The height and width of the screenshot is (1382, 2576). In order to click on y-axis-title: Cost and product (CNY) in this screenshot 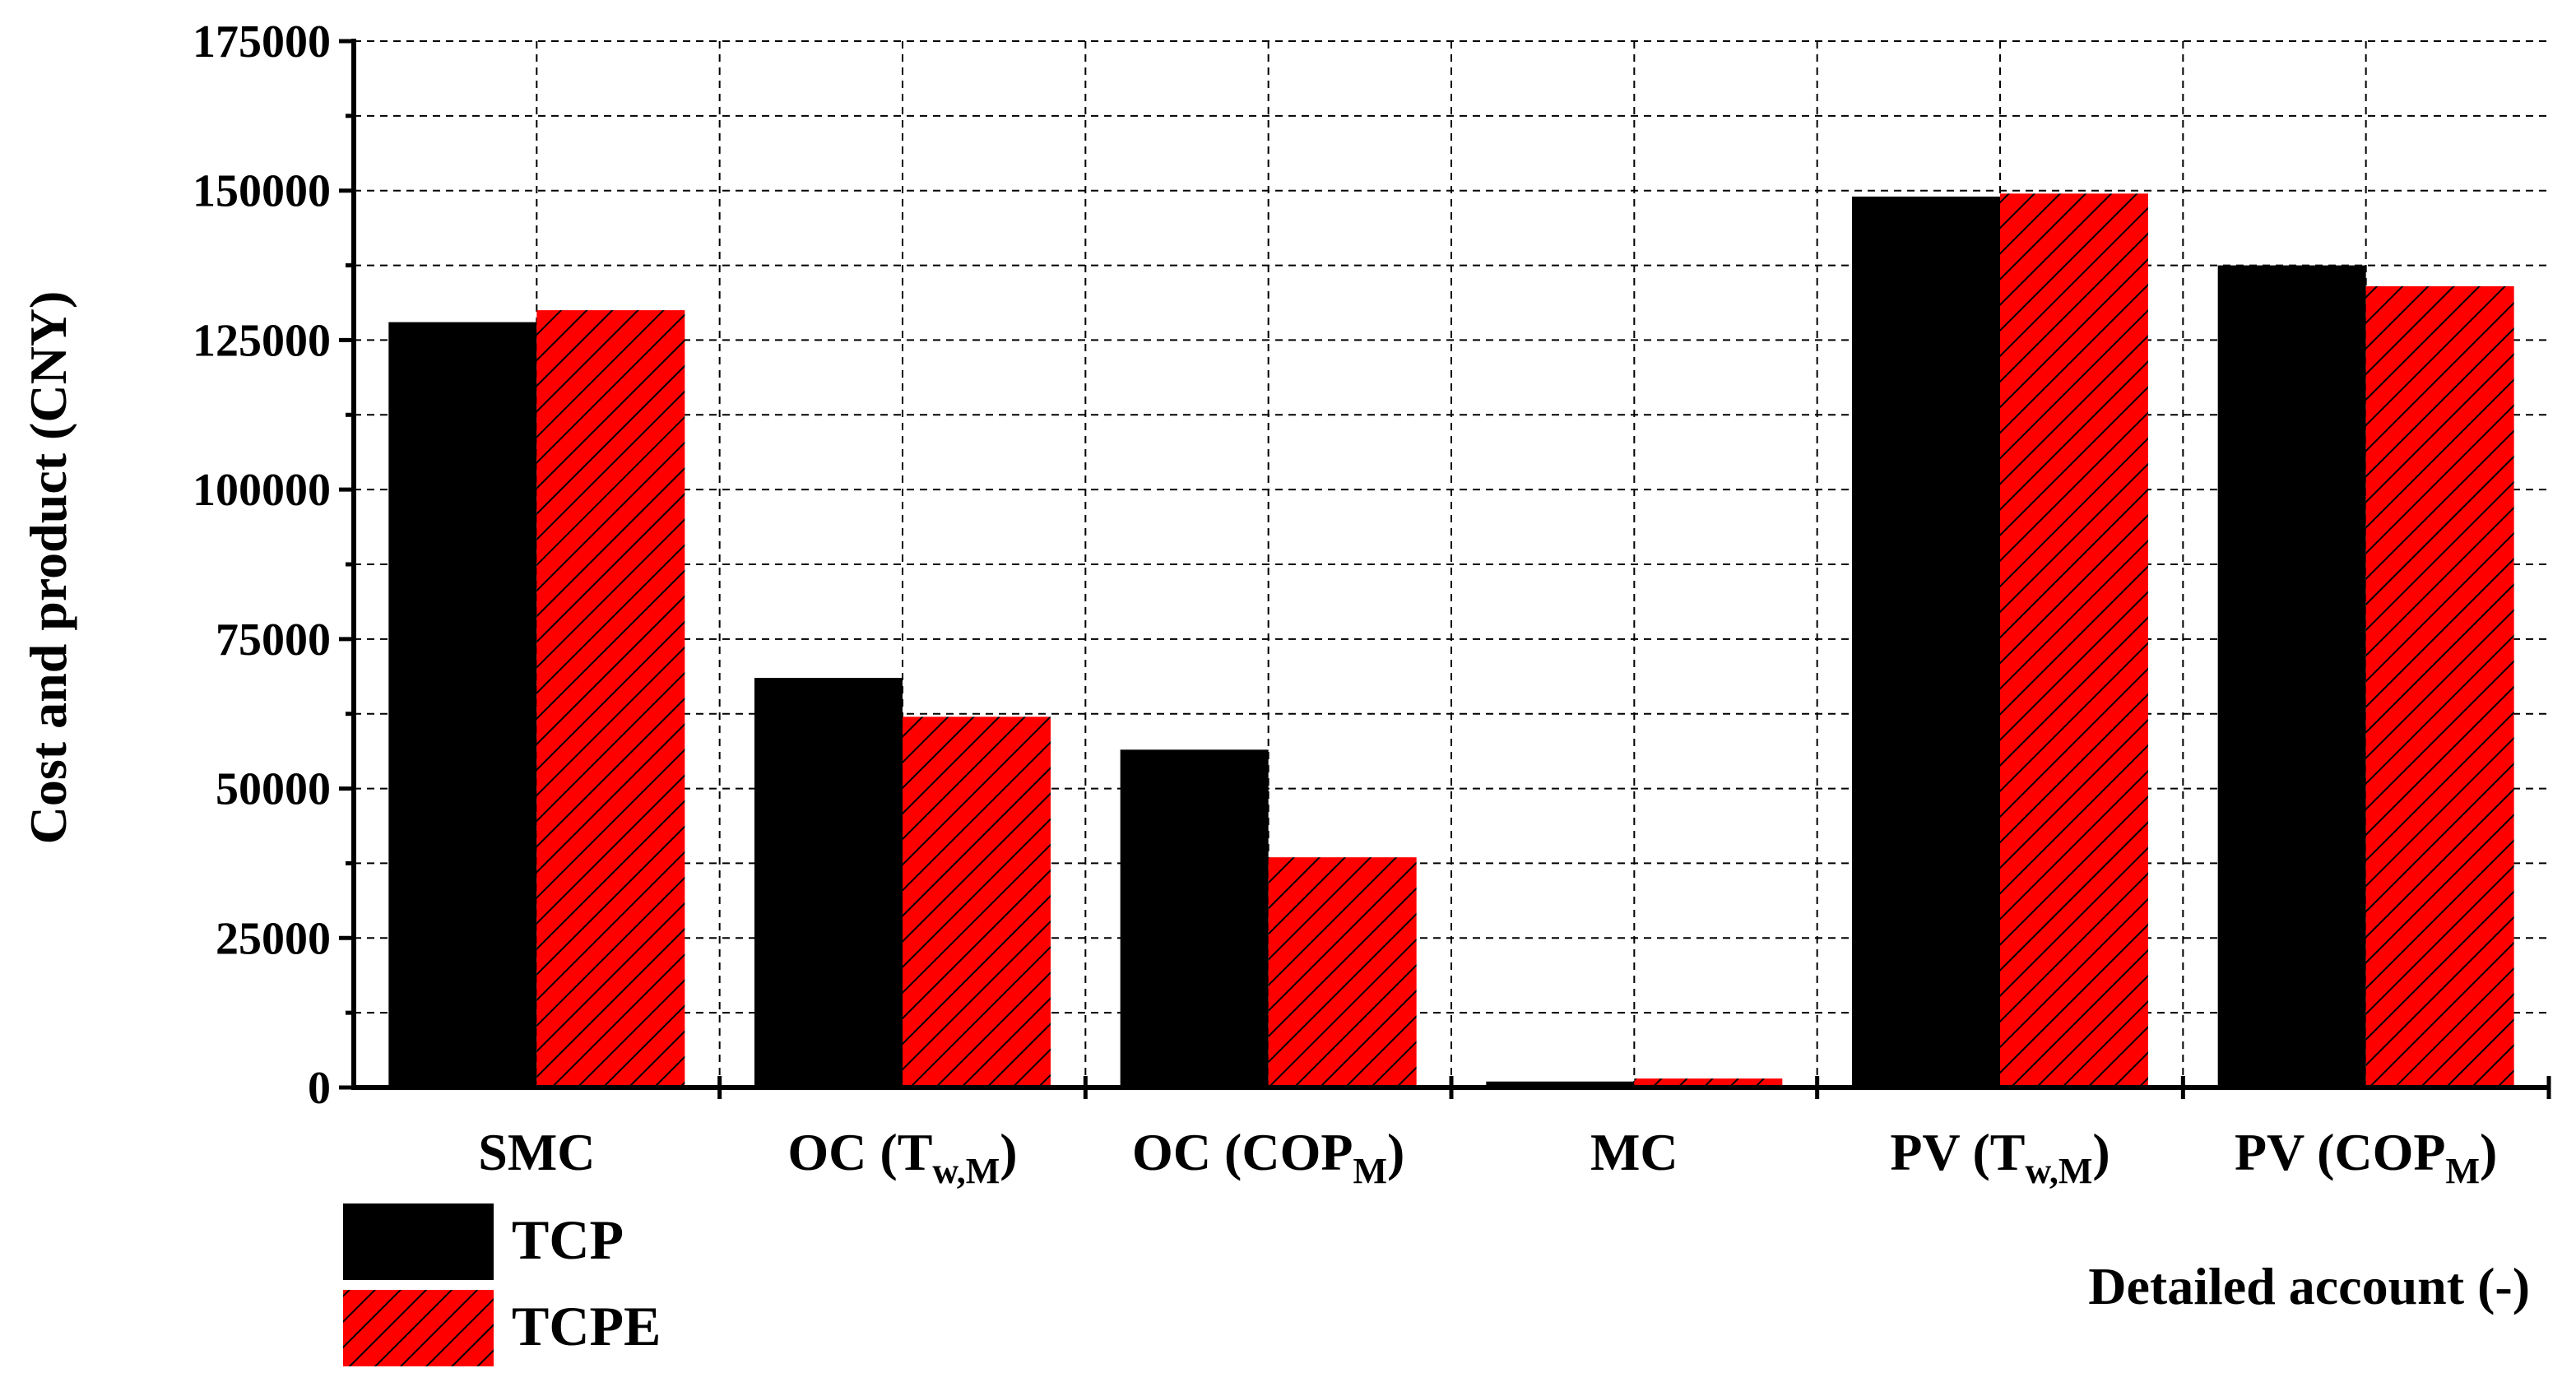, I will do `click(48, 568)`.